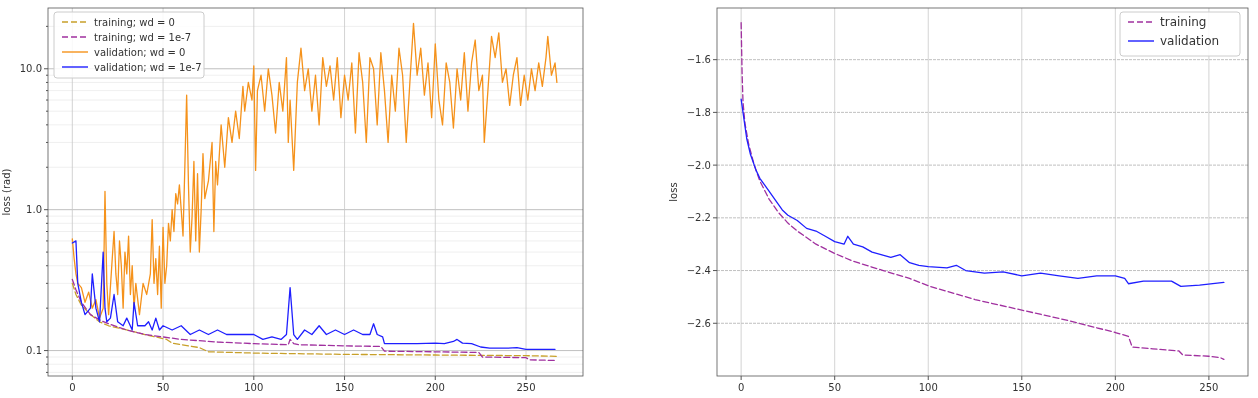 This screenshot has width=1258, height=398. What do you see at coordinates (34, 351) in the screenshot?
I see `y-tick-label: 0.1` at bounding box center [34, 351].